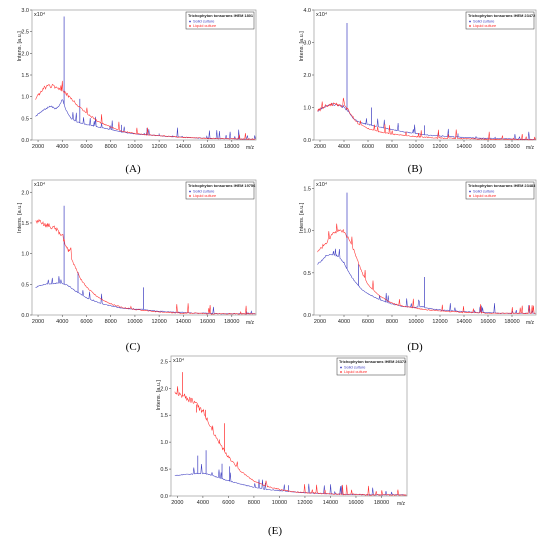 The height and width of the screenshot is (540, 550). Describe the element at coordinates (222, 185) in the screenshot. I see `legend-title: Trichophyton tonsurans IHEM 19756` at that location.